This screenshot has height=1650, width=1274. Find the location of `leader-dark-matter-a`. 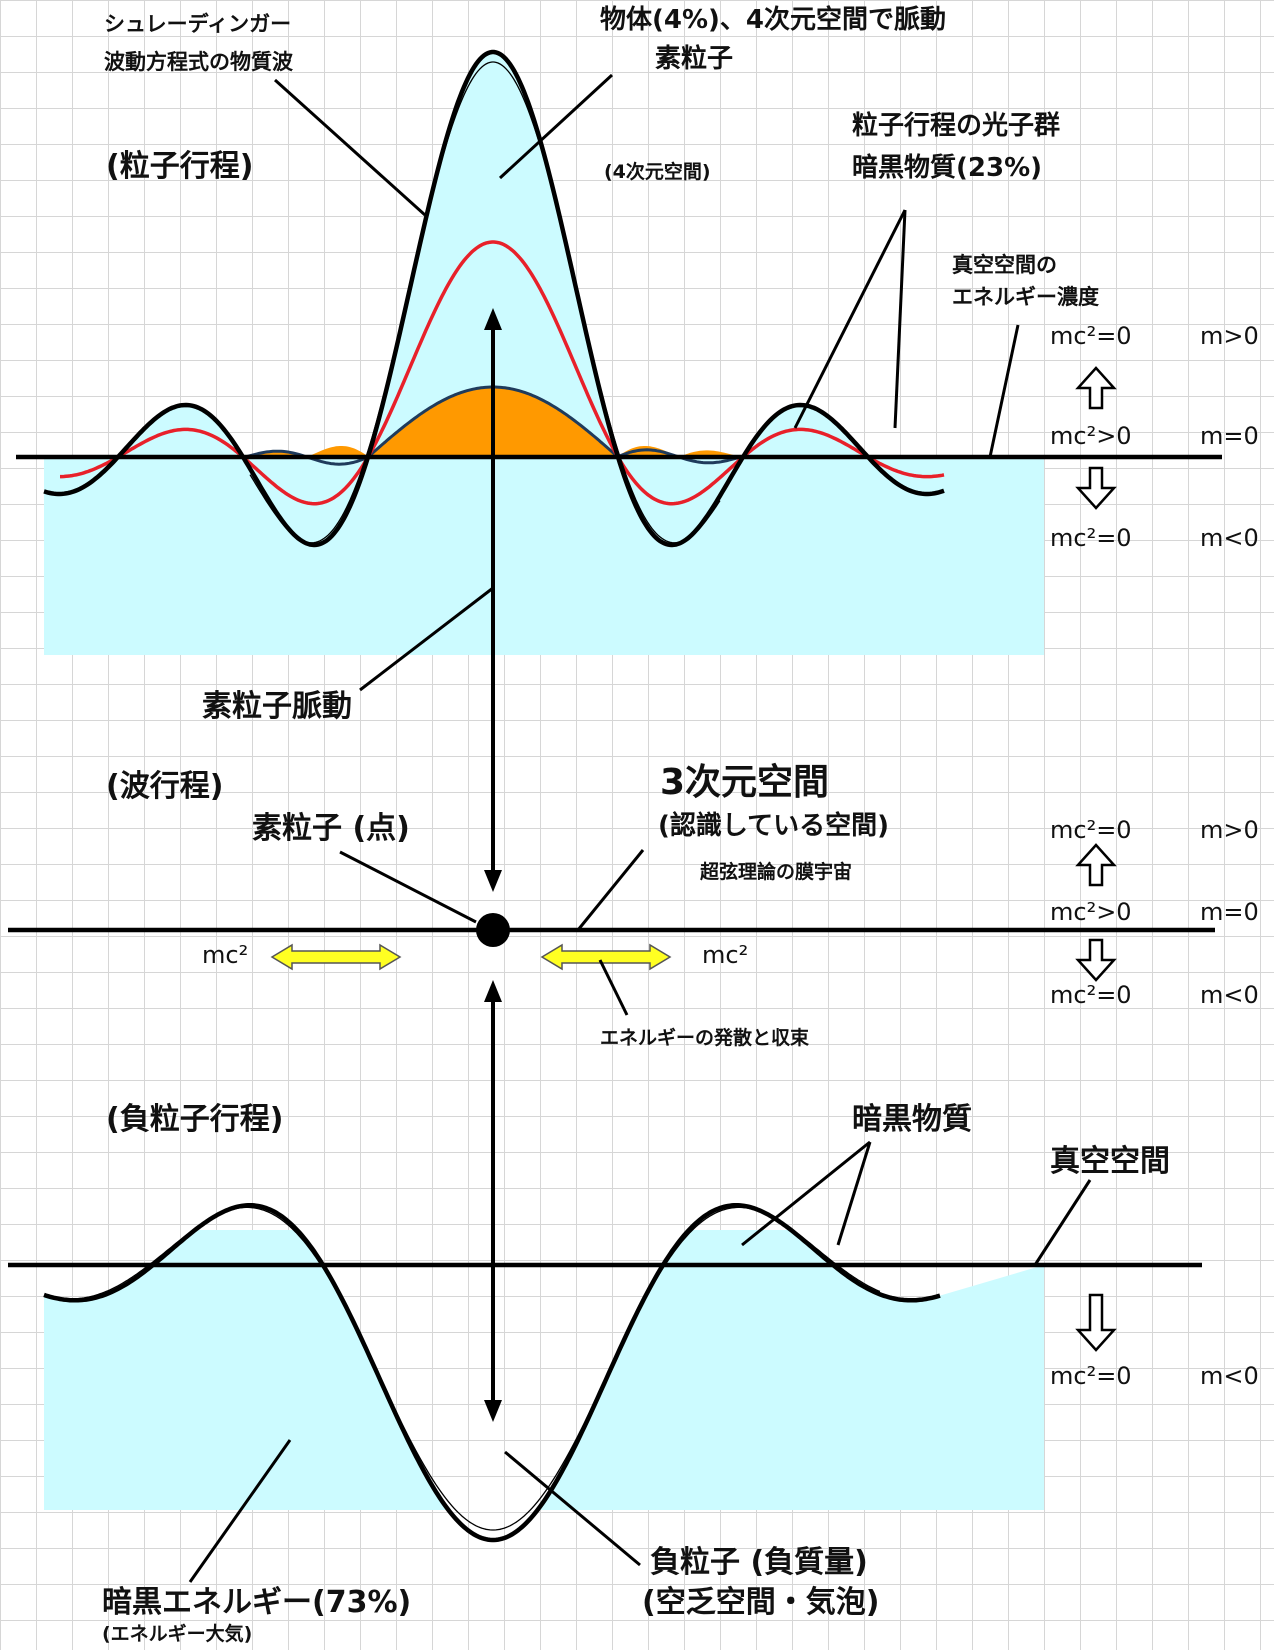

leader-dark-matter-a is located at coordinates (806, 1193).